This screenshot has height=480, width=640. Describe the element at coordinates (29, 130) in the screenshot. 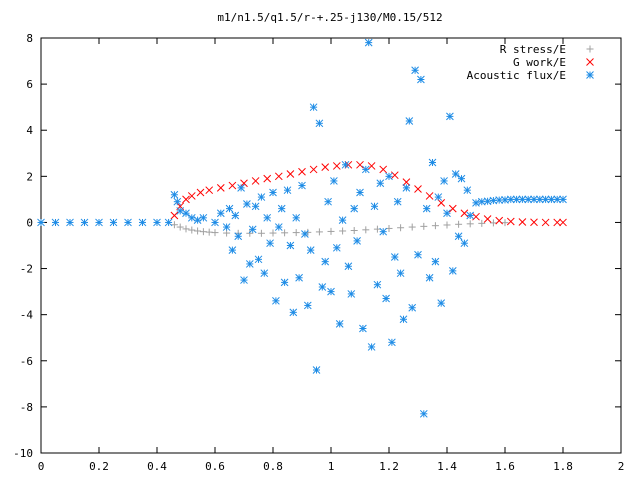

I see `y-tick-label: 4` at that location.